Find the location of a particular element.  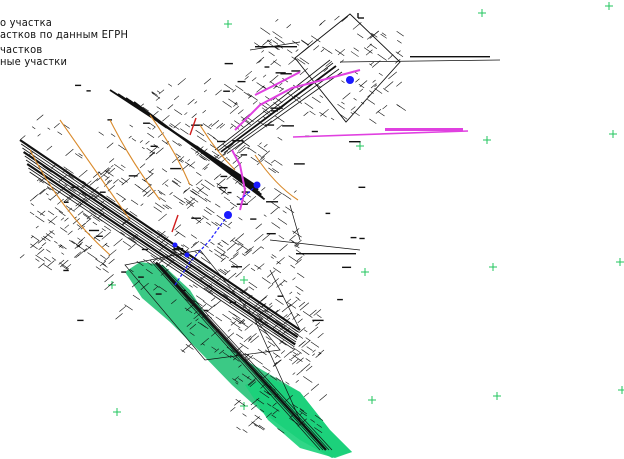

corner-mark-icon is located at coordinates (360, 16).